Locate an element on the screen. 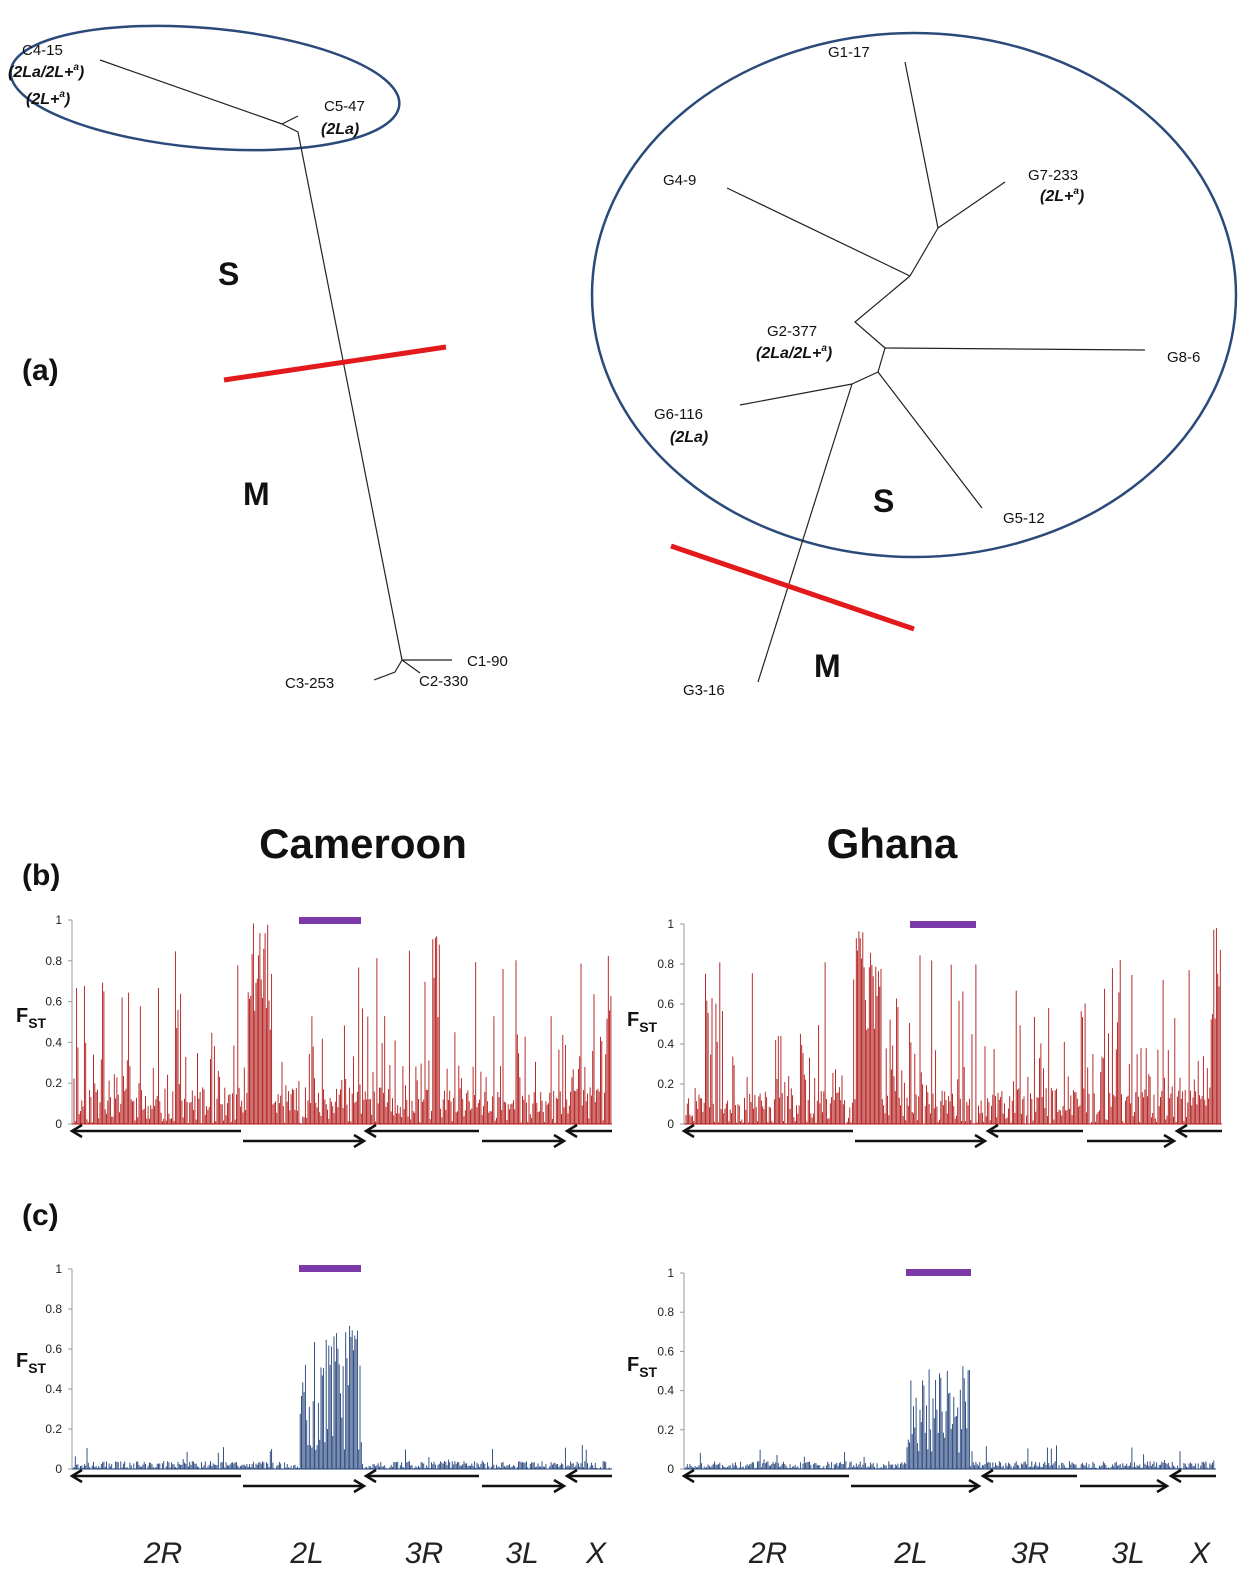 This screenshot has height=1587, width=1252. form-divider-cameroon is located at coordinates (335, 363).